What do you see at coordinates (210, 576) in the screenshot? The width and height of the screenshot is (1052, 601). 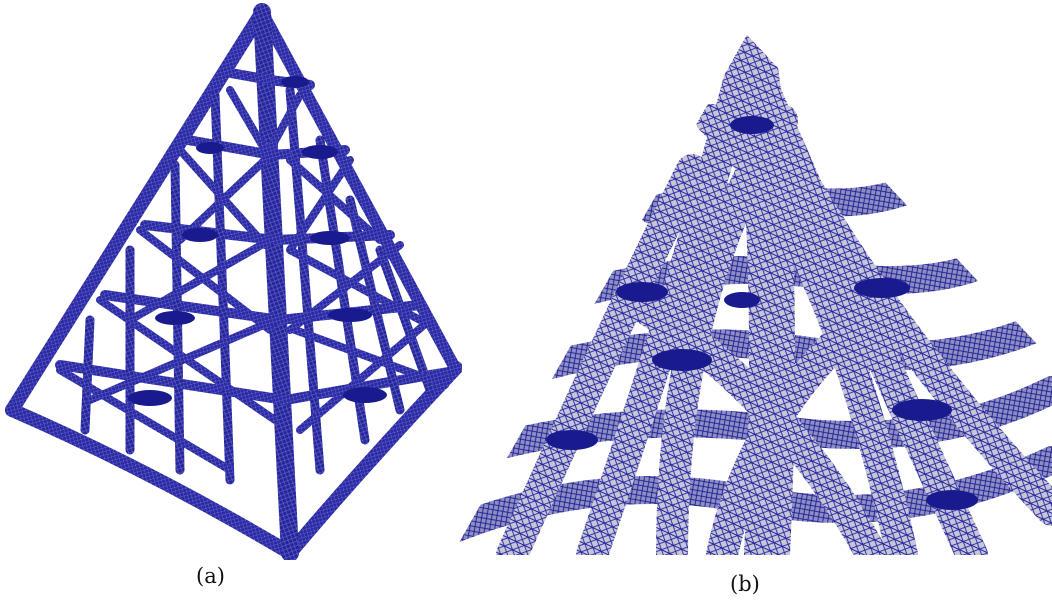 I see `panel-a-label: (a)` at bounding box center [210, 576].